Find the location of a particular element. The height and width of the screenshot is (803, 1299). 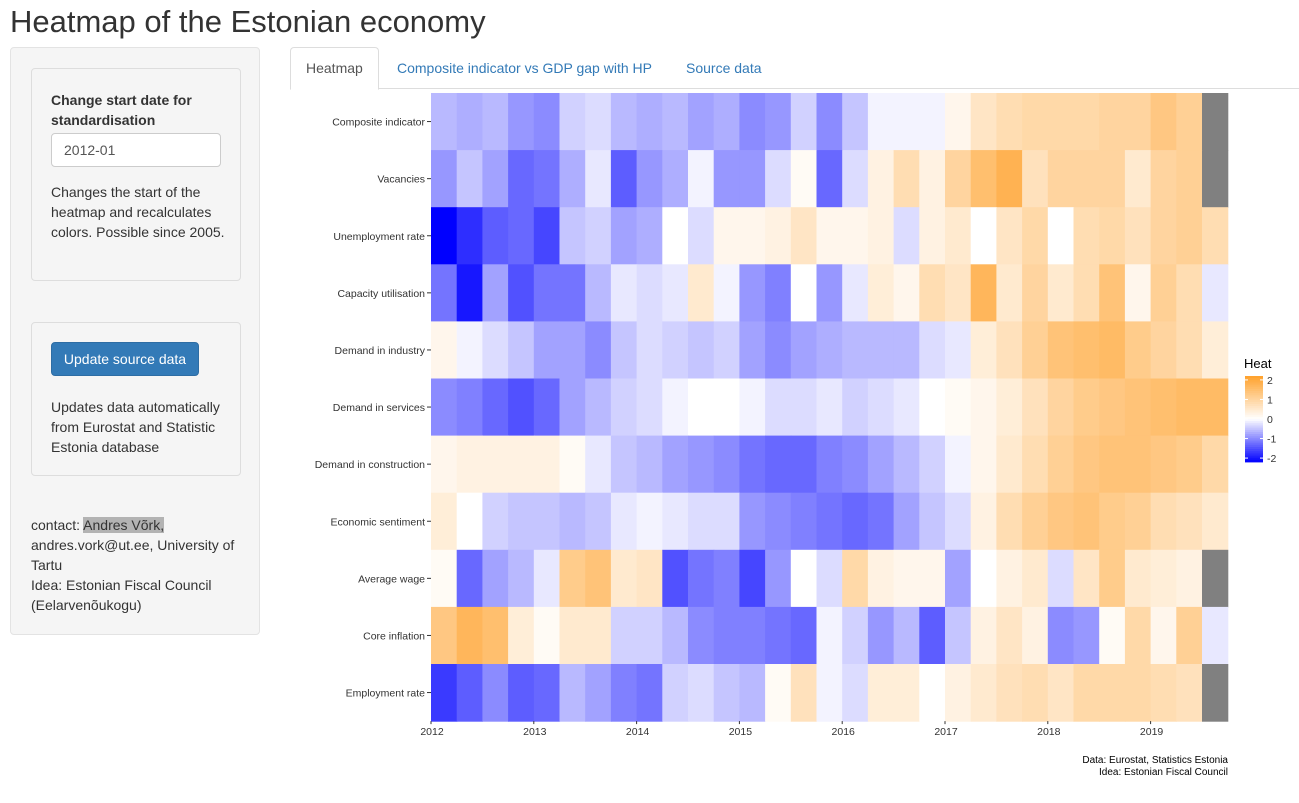

row-label: Demand in industry is located at coordinates (380, 351).